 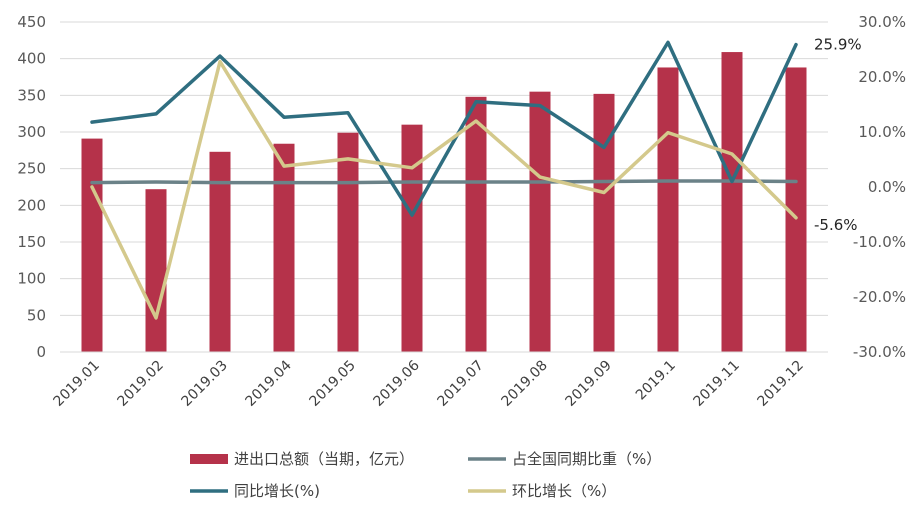 I want to click on right-tick-label: 30.0%, so click(x=882, y=22).